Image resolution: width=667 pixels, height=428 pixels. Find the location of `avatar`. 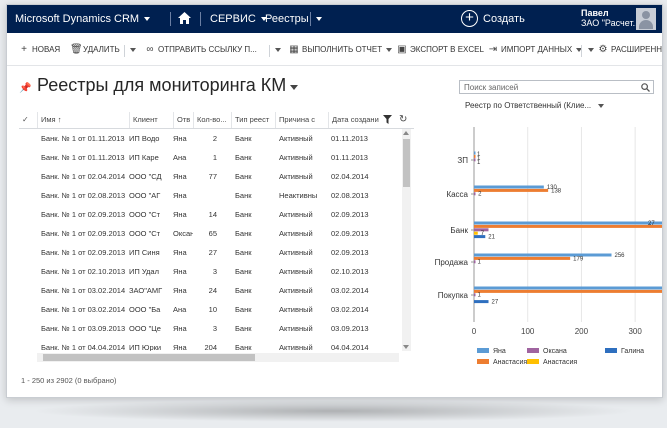

avatar is located at coordinates (646, 19).